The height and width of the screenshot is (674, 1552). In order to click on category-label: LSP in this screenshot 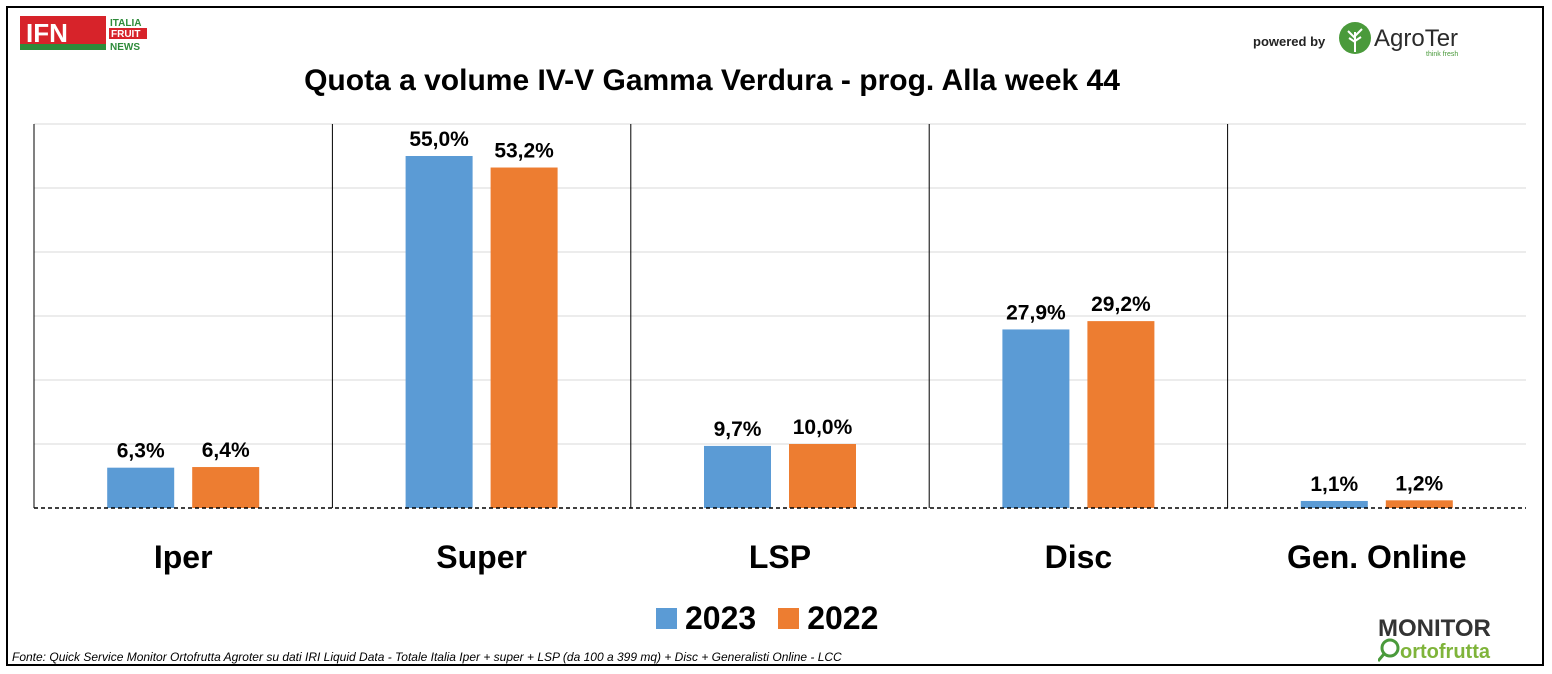, I will do `click(780, 557)`.